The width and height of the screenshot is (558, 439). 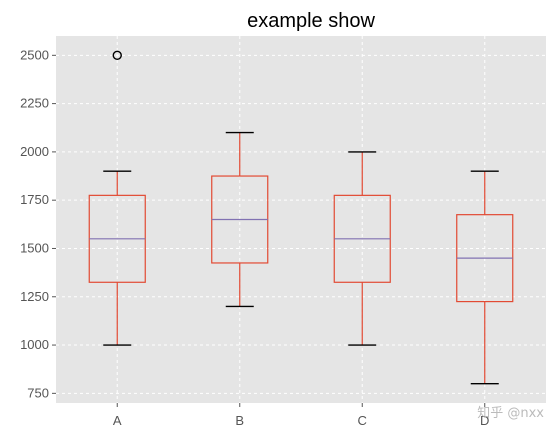 What do you see at coordinates (34, 199) in the screenshot?
I see `y-tick-label: 1750` at bounding box center [34, 199].